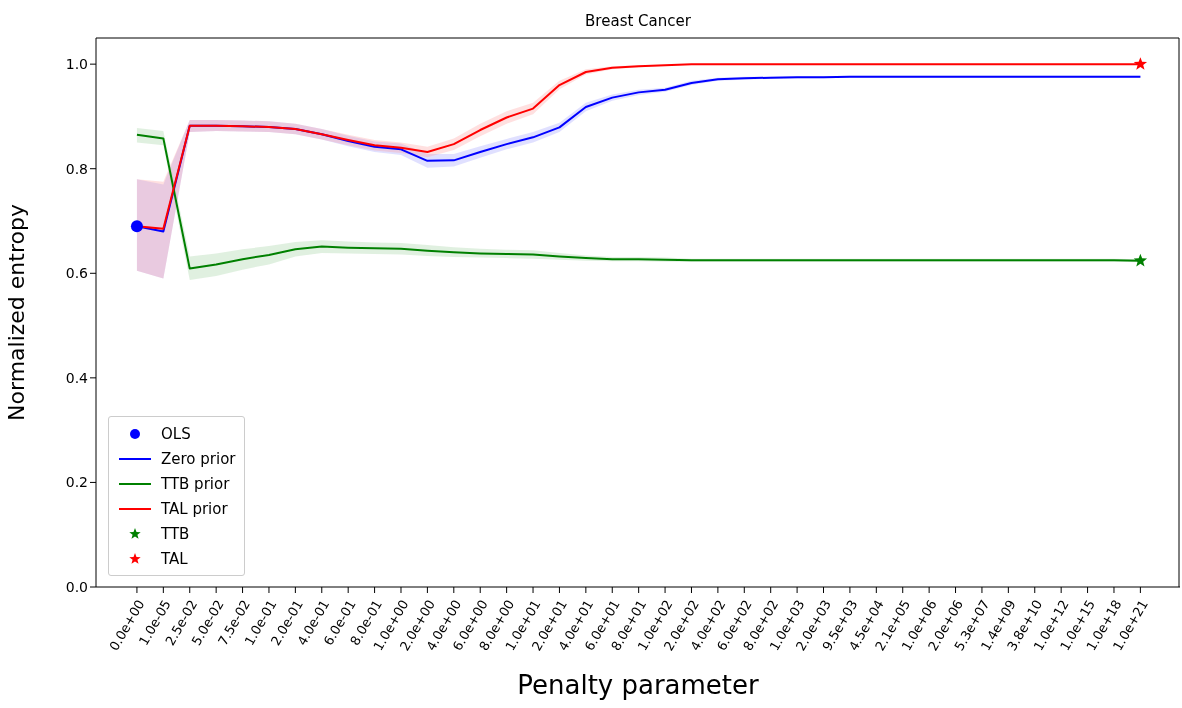  What do you see at coordinates (638, 21) in the screenshot?
I see `chart-title: Breast Cancer` at bounding box center [638, 21].